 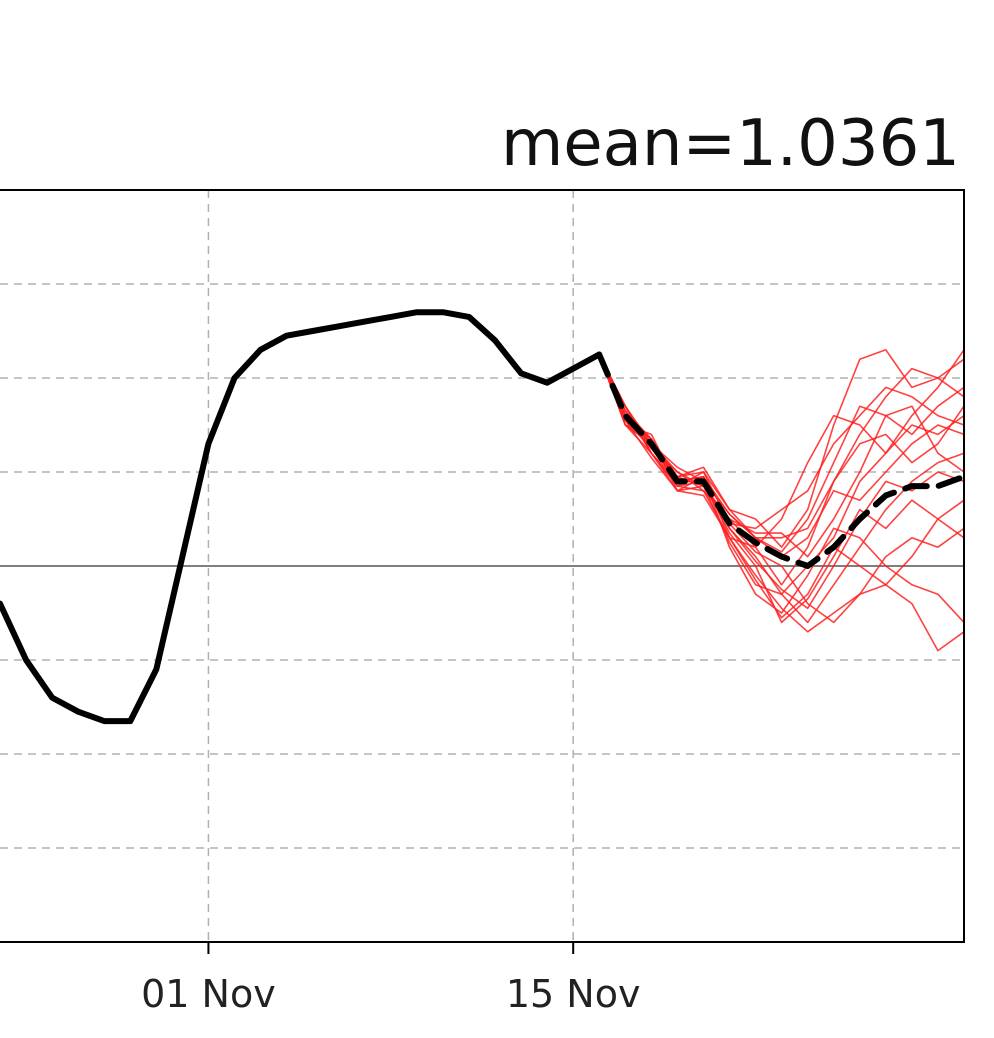 What do you see at coordinates (573, 994) in the screenshot?
I see `x-tick-label: 15 Nov` at bounding box center [573, 994].